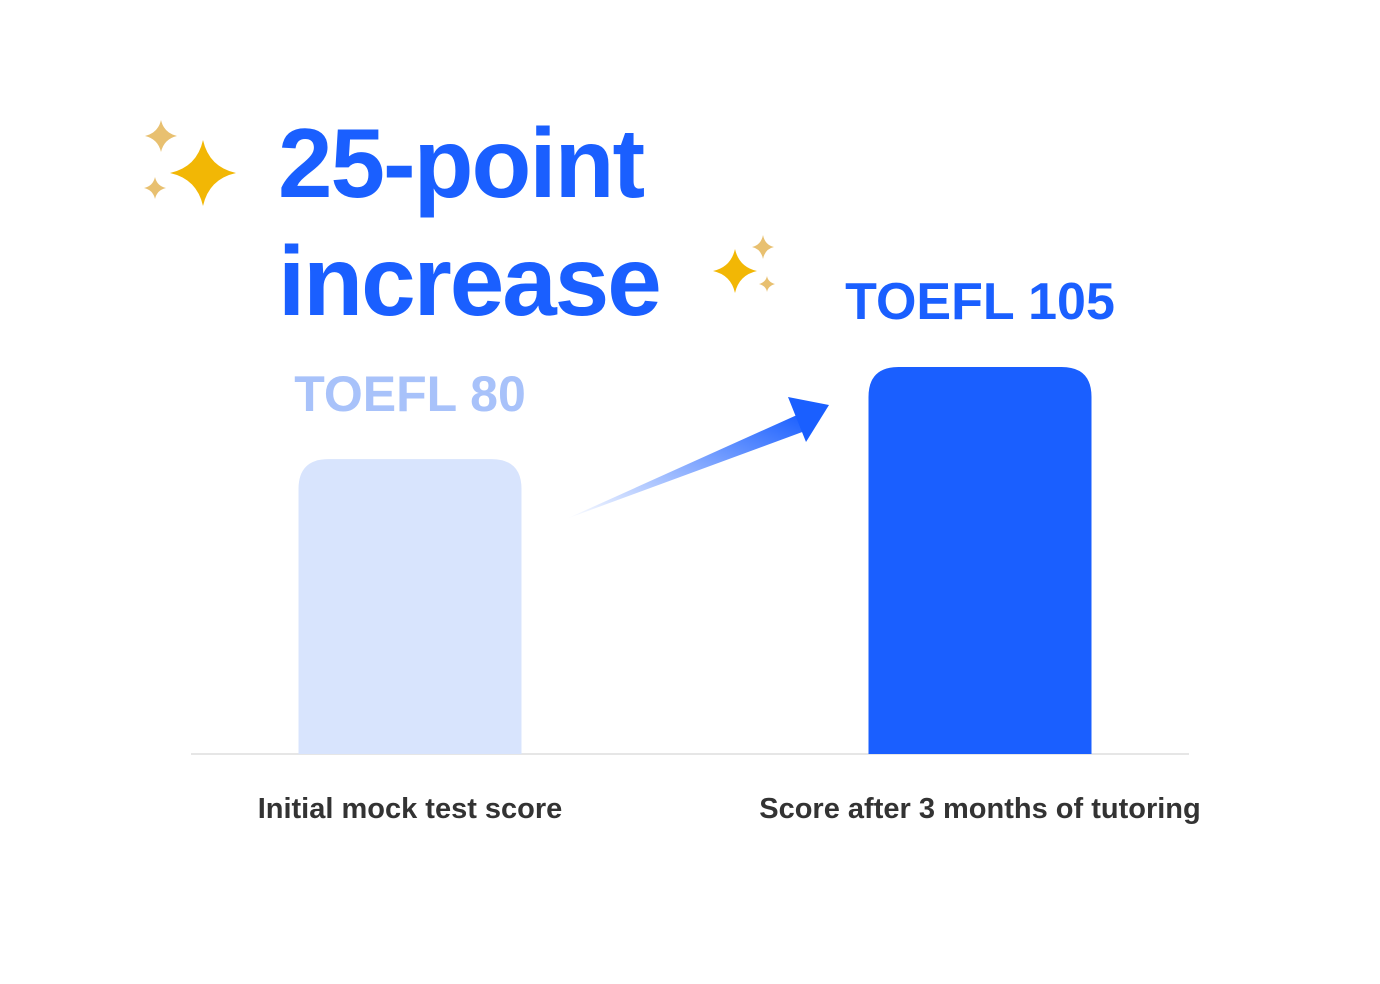 Image resolution: width=1380 pixels, height=984 pixels. What do you see at coordinates (808, 419) in the screenshot?
I see `arrow-head` at bounding box center [808, 419].